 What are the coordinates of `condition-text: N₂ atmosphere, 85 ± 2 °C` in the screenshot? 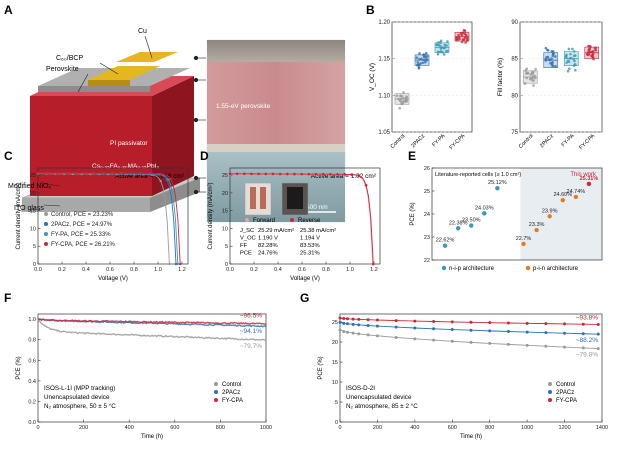 It's located at (382, 406).